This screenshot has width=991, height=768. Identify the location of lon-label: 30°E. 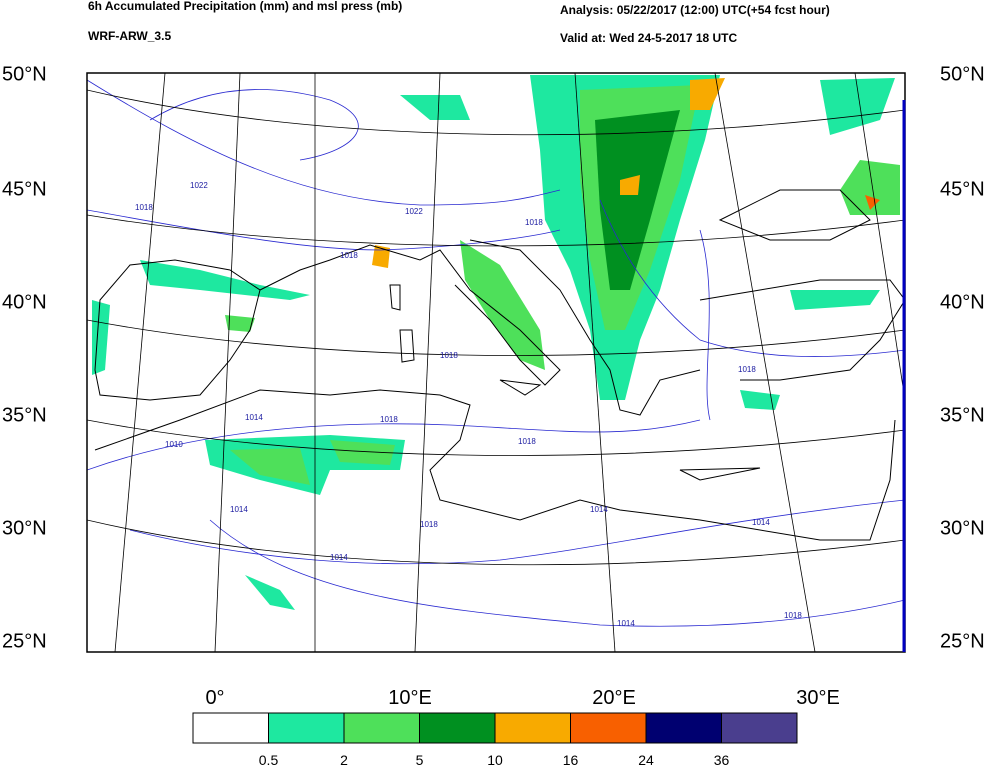
(818, 698).